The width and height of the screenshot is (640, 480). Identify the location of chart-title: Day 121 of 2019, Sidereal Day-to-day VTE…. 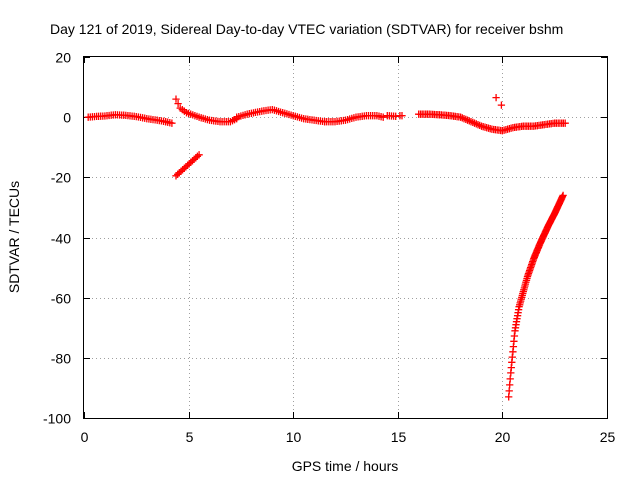
(306, 29).